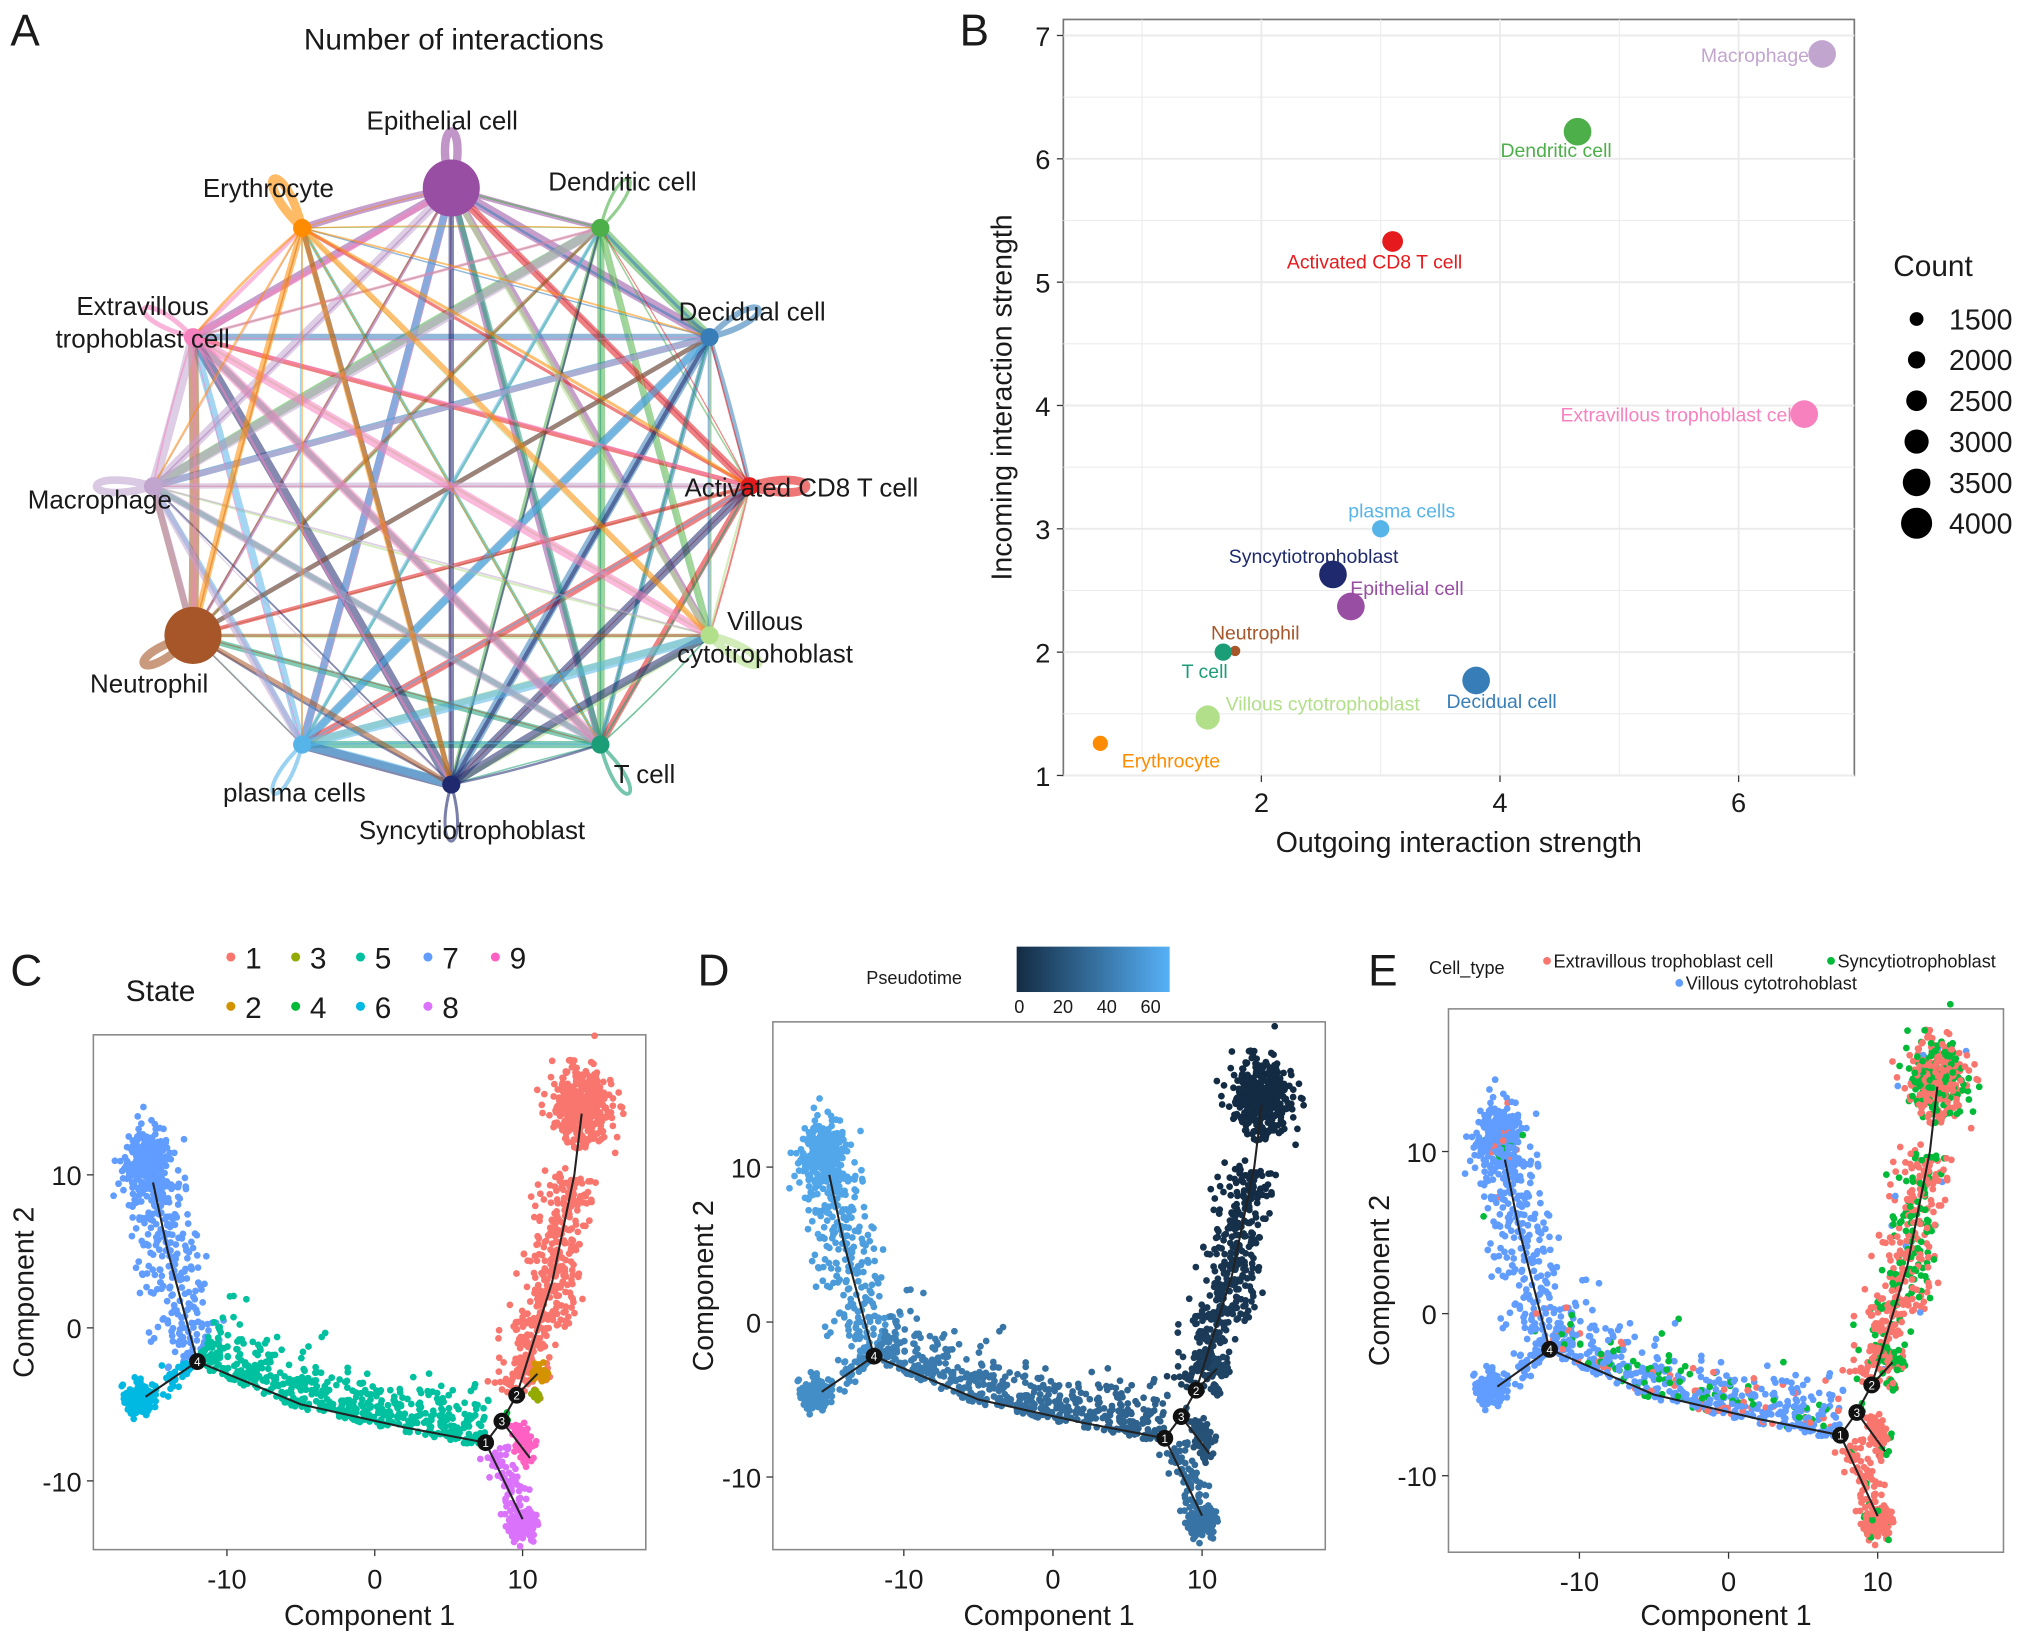 The height and width of the screenshot is (1643, 2032). Describe the element at coordinates (1980, 443) in the screenshot. I see `legend-label: 3000` at that location.